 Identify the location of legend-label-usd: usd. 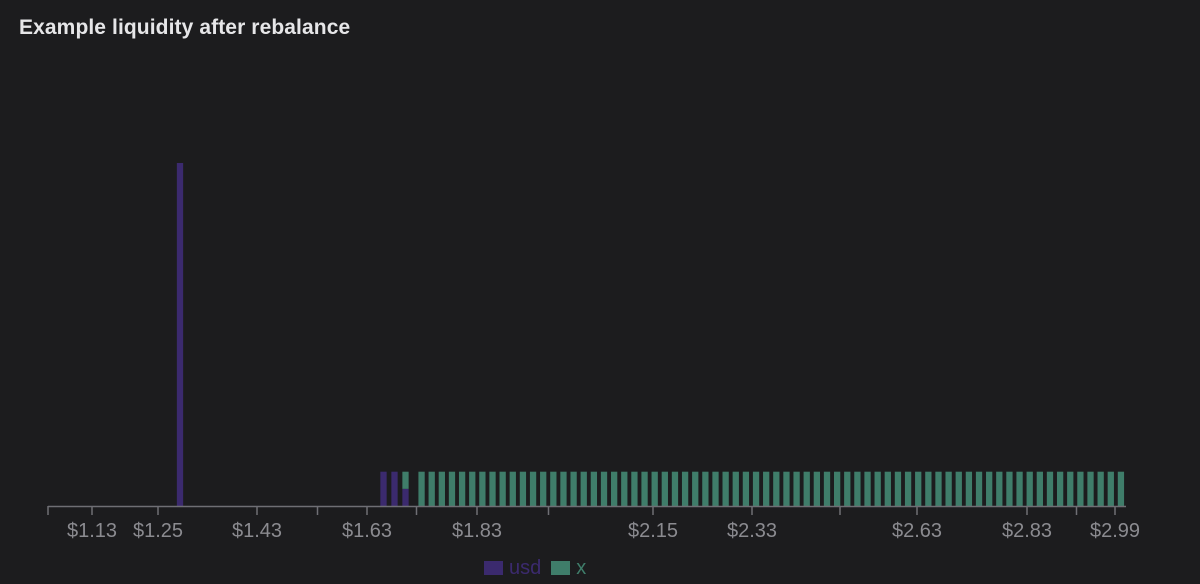
(525, 568).